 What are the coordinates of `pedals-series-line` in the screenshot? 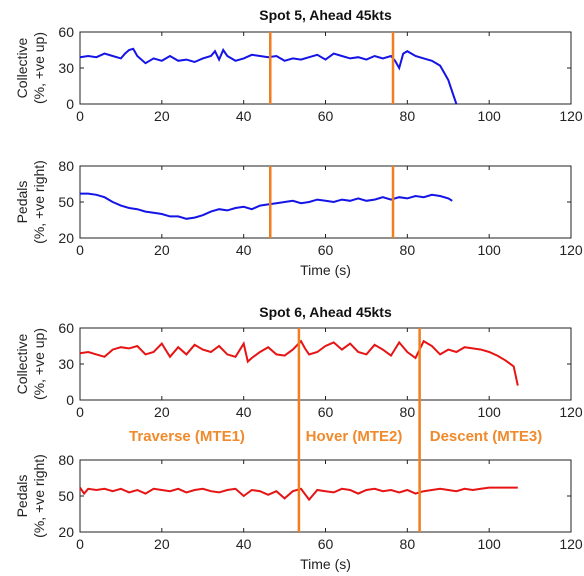 It's located at (298, 494).